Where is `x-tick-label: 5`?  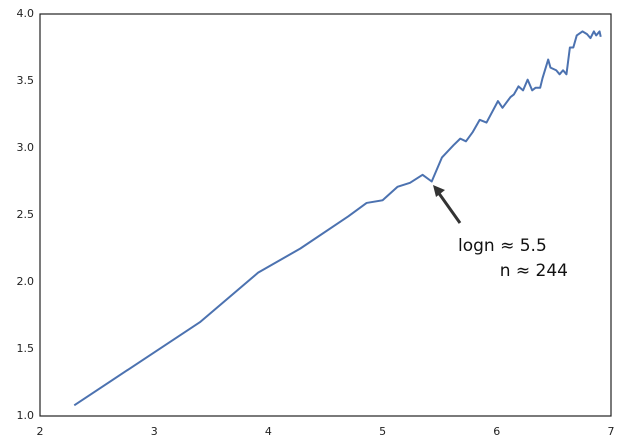 x-tick-label: 5 is located at coordinates (382, 431).